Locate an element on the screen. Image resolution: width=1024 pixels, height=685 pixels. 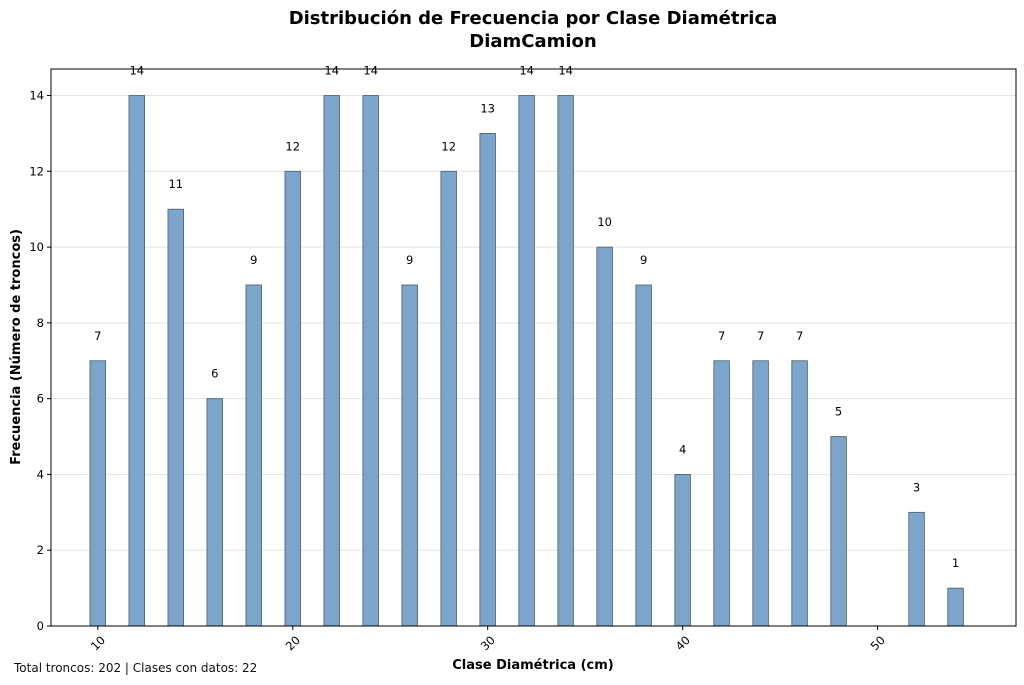
bar-value-label: 5 is located at coordinates (838, 412).